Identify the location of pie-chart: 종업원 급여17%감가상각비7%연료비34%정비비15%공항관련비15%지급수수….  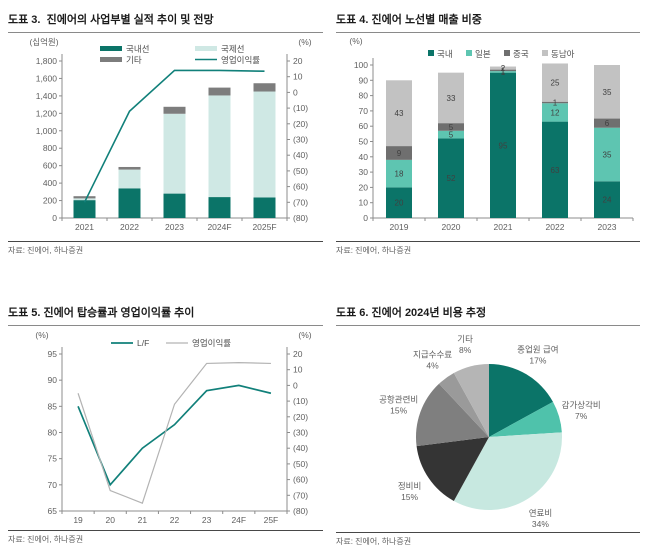
(490, 431).